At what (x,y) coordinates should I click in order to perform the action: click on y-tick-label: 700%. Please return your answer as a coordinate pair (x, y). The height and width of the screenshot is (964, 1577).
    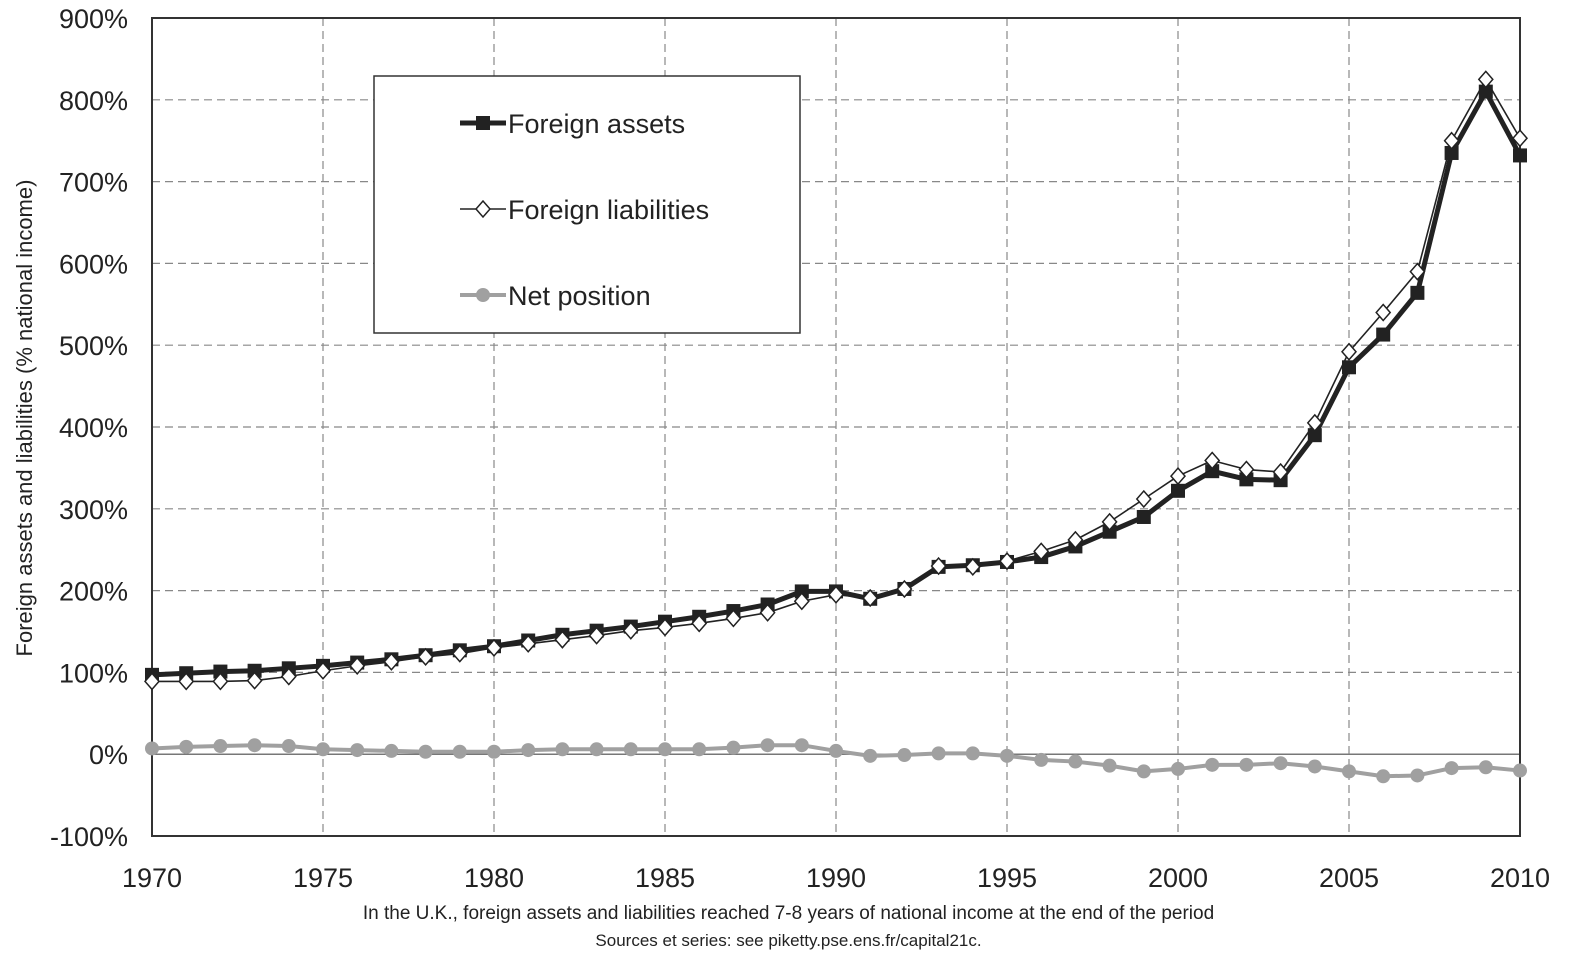
    Looking at the image, I should click on (93, 183).